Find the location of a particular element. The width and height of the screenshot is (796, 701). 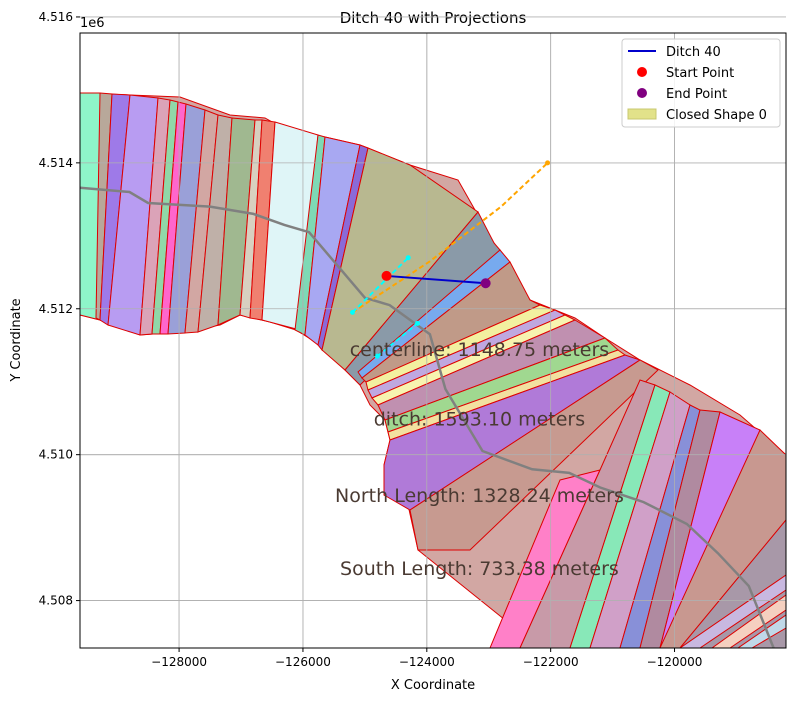

x-axis: −128000 −126000 −124000 −122000 −120000 is located at coordinates (426, 658).